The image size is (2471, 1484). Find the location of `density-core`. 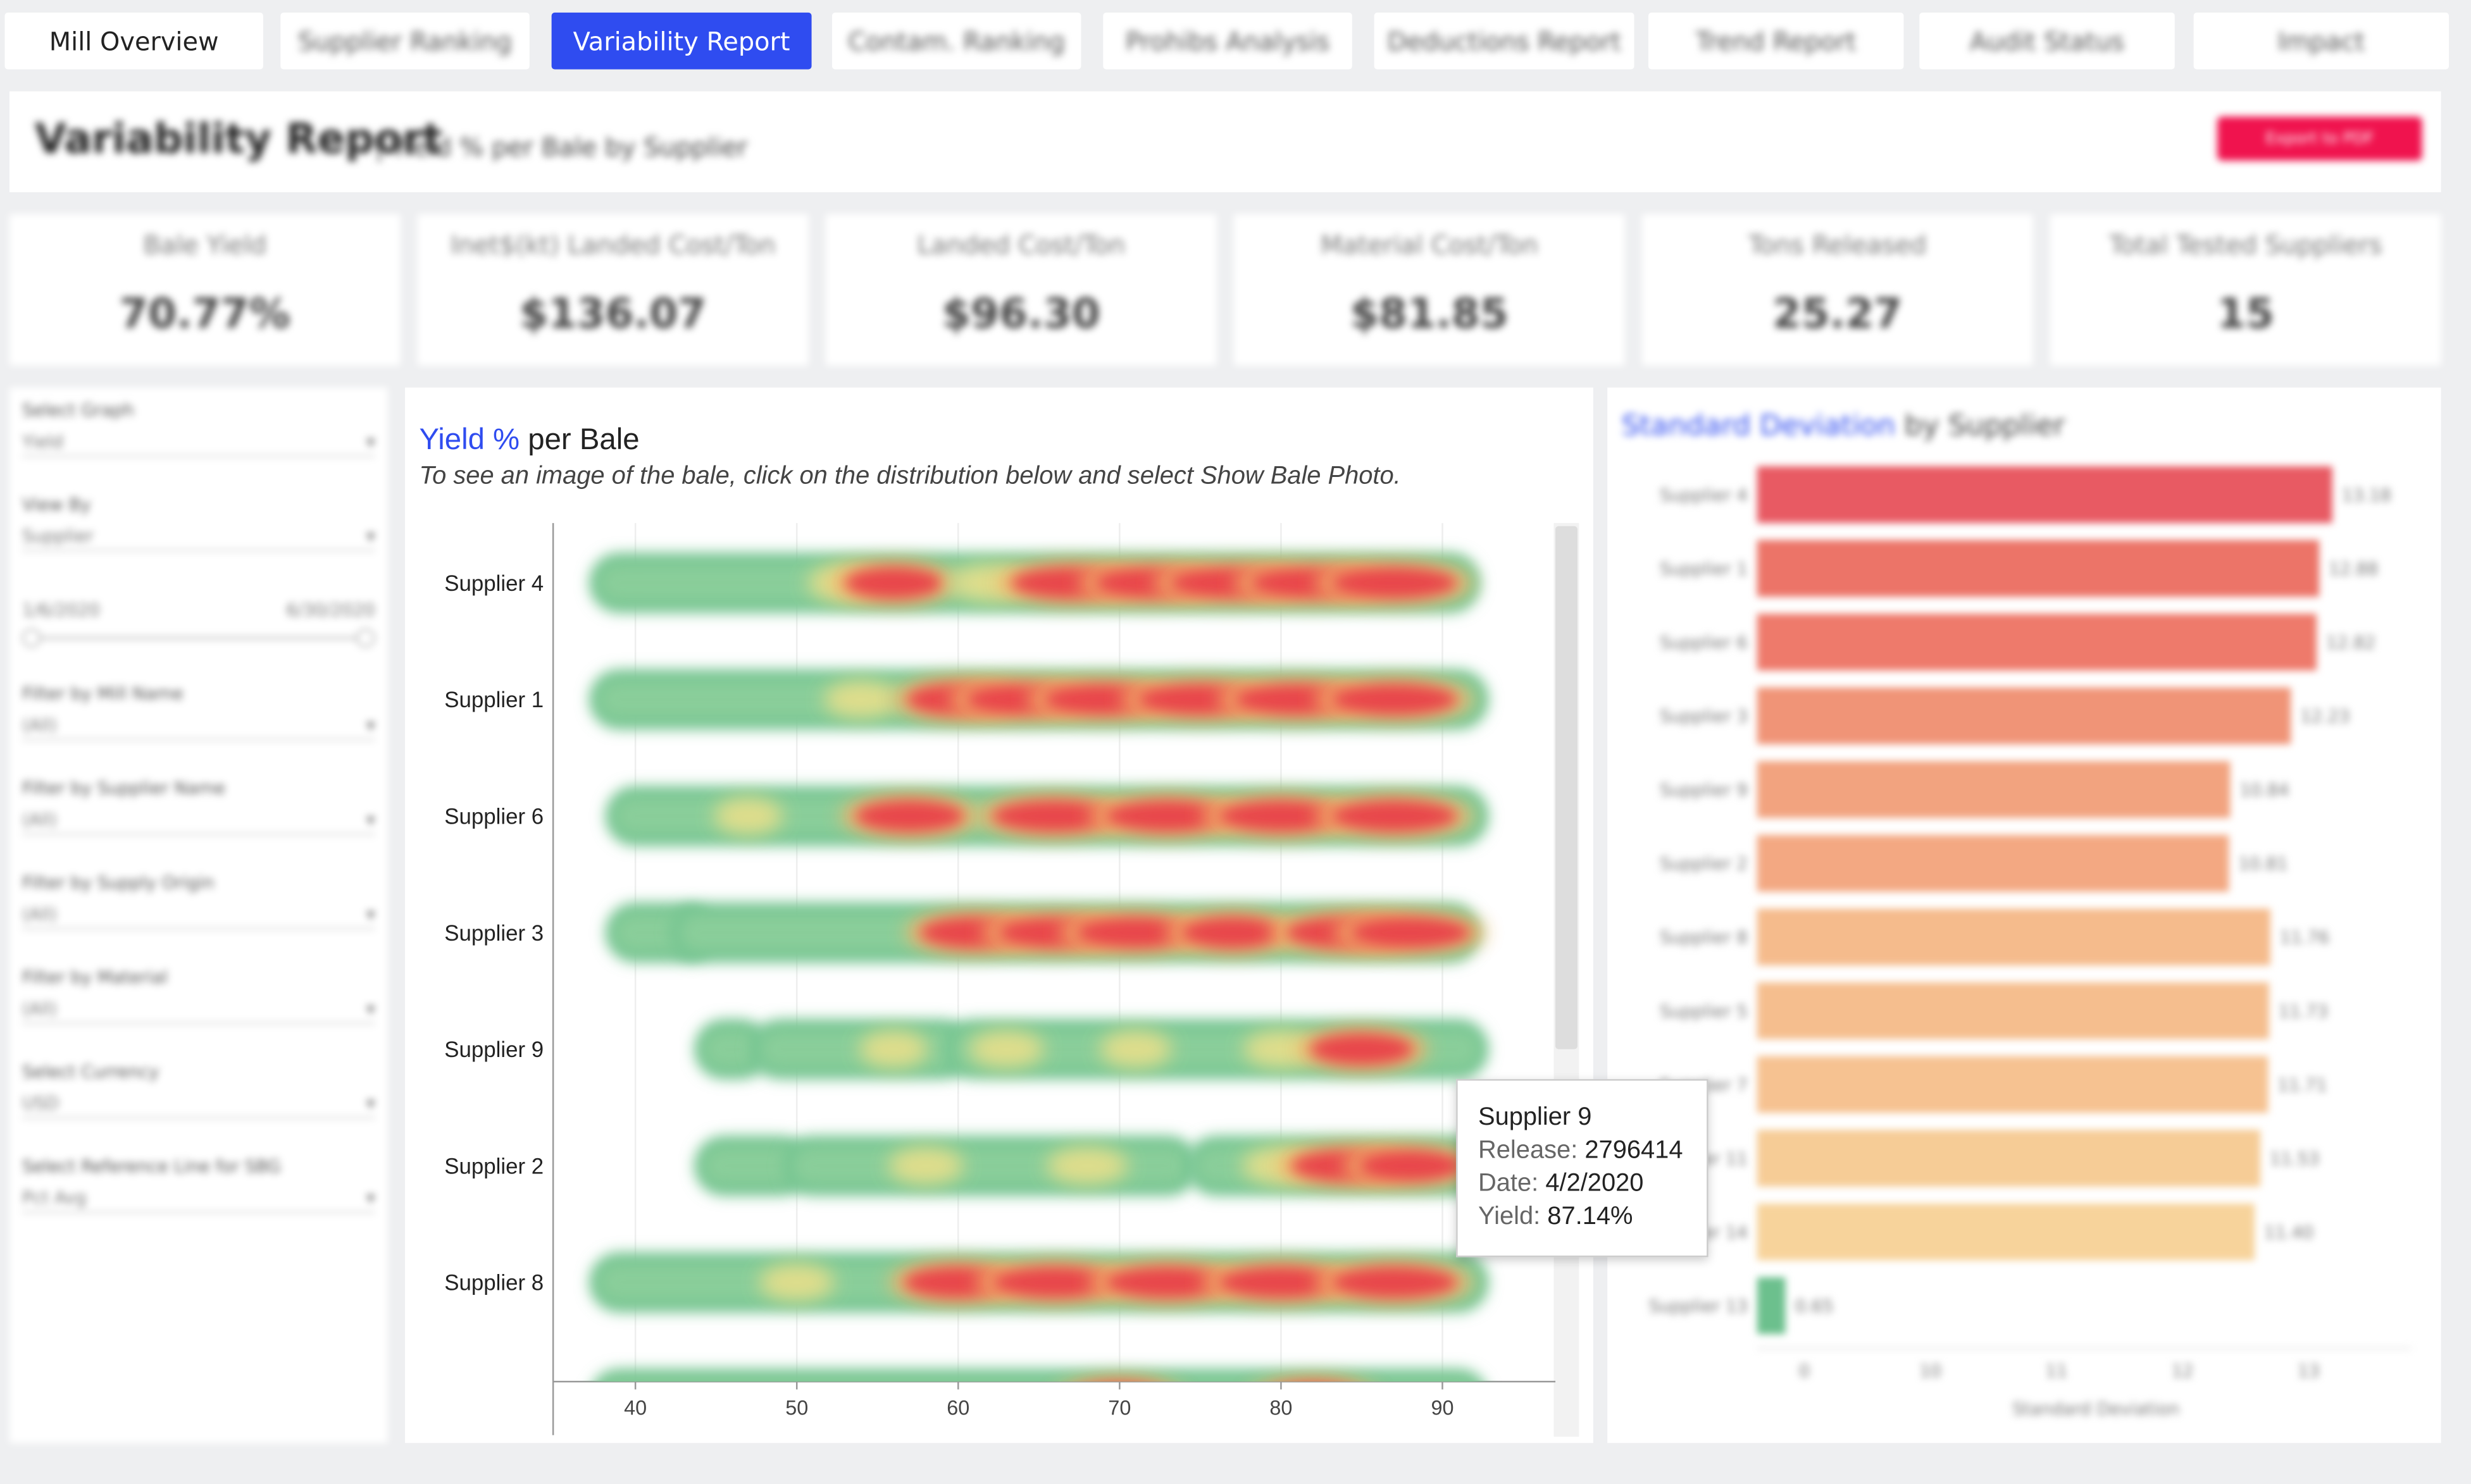

density-core is located at coordinates (732, 1049).